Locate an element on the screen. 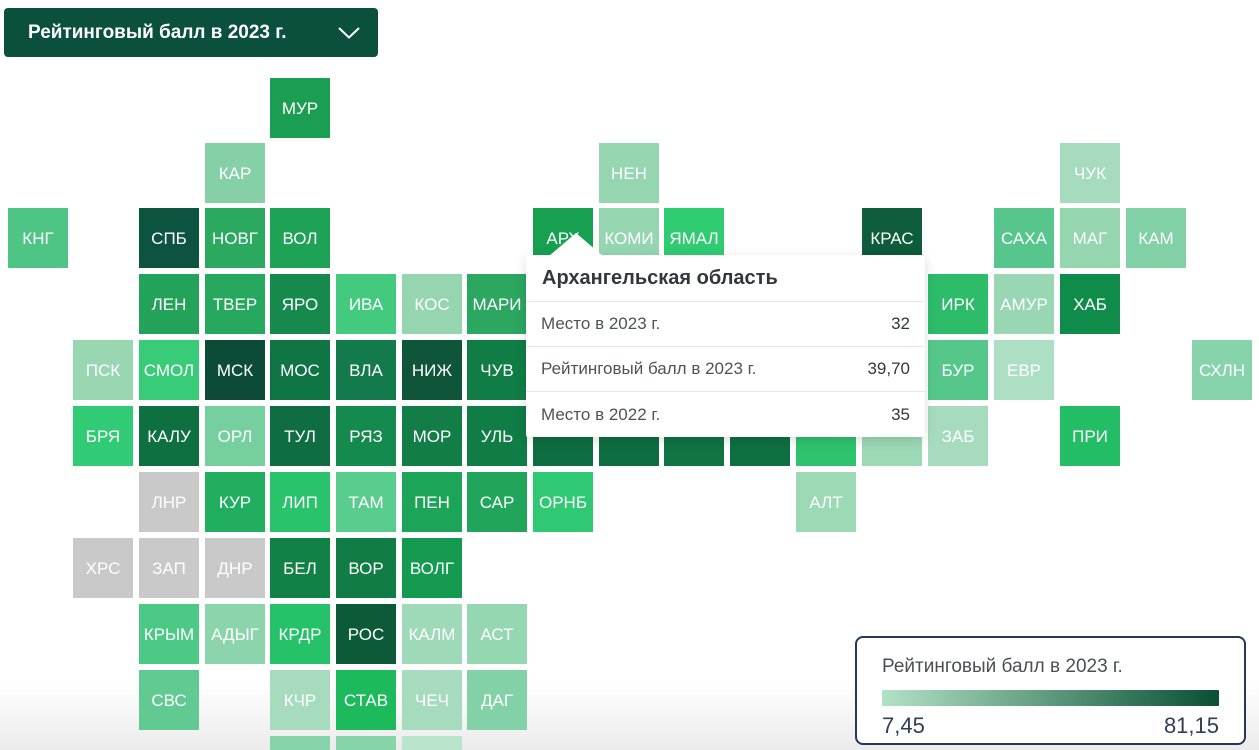  region-tile-заб: ЗАБ is located at coordinates (958, 436).